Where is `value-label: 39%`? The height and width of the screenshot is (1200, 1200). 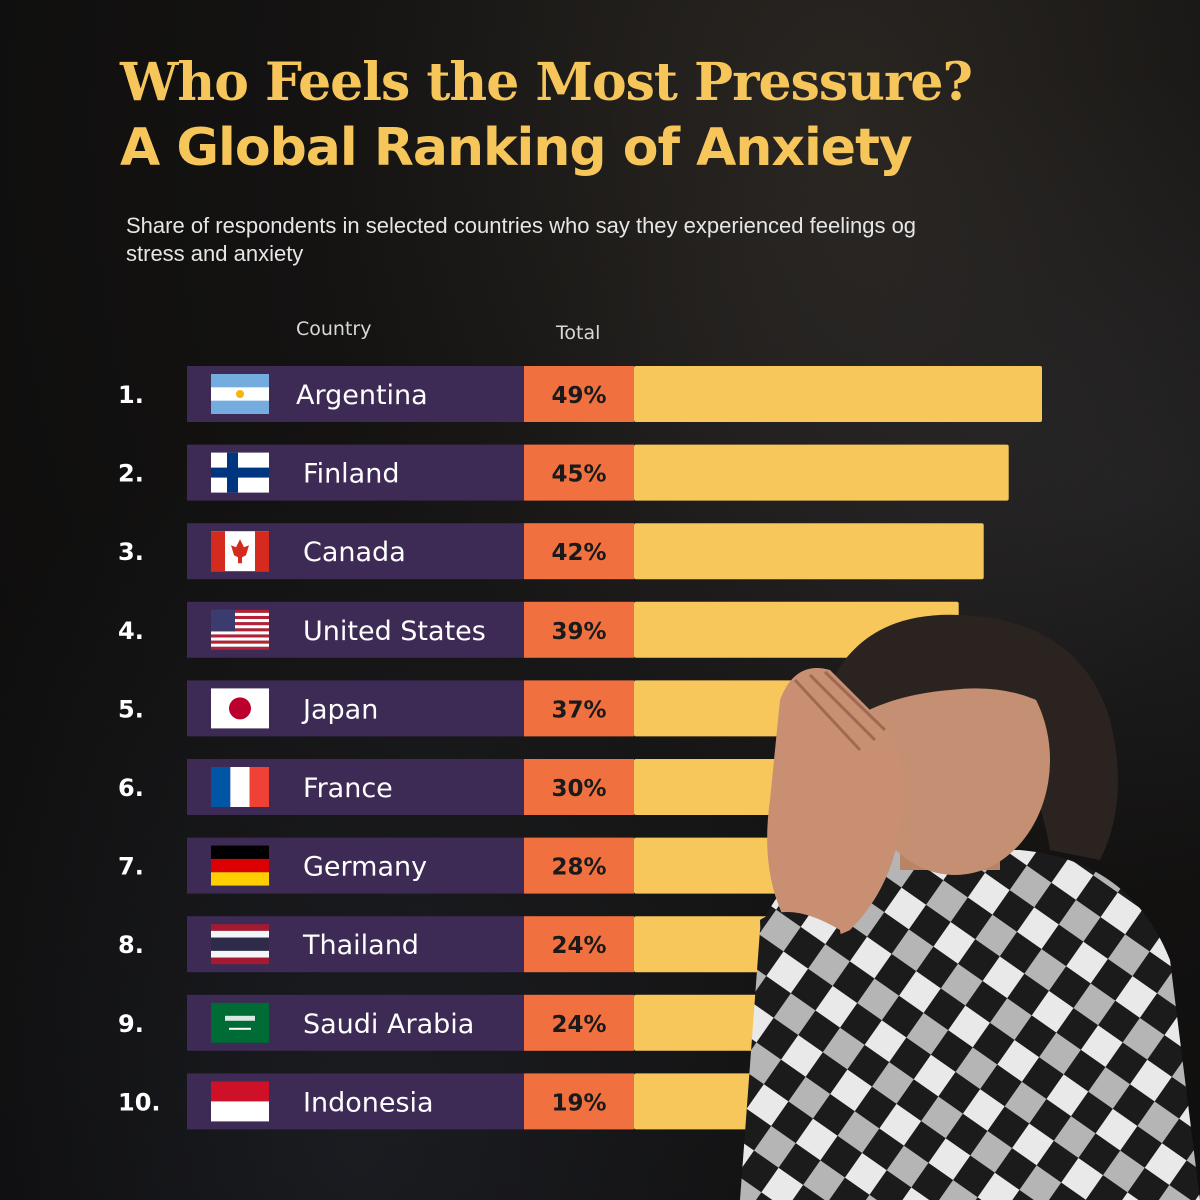 value-label: 39% is located at coordinates (578, 632).